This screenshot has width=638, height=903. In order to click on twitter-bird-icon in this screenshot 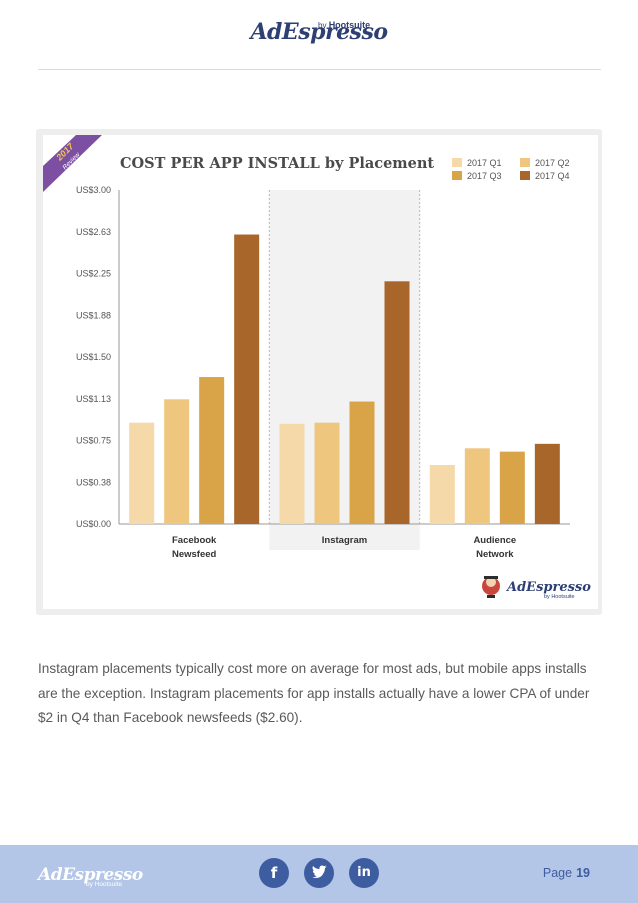, I will do `click(319, 871)`.